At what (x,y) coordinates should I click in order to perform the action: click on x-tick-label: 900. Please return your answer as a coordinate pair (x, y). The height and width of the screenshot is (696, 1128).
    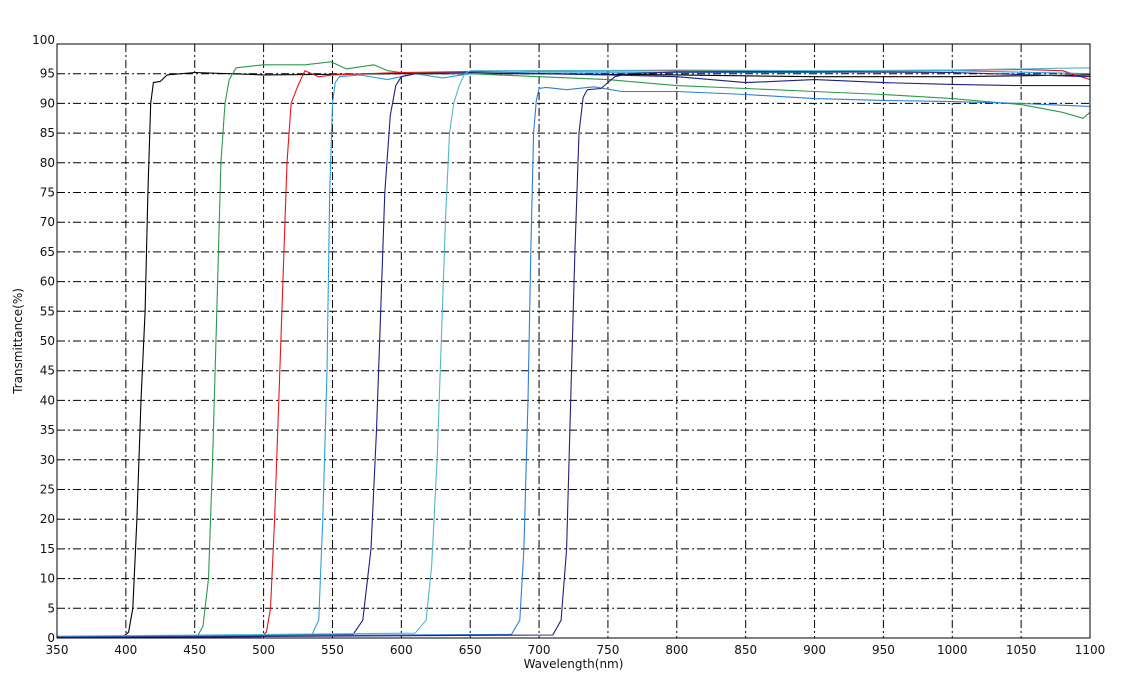
    Looking at the image, I should click on (814, 650).